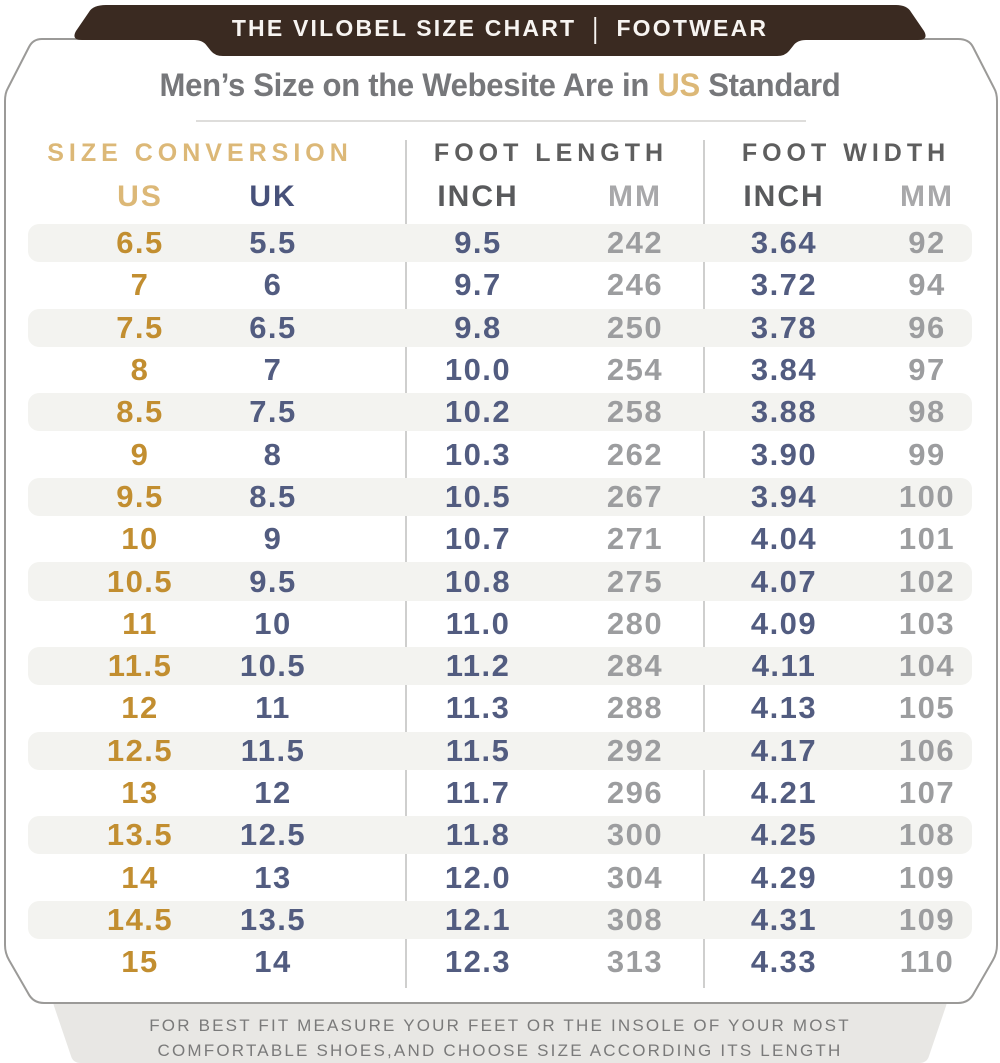 The image size is (1000, 1063). What do you see at coordinates (784, 623) in the screenshot?
I see `cell-width-inch: 4.09` at bounding box center [784, 623].